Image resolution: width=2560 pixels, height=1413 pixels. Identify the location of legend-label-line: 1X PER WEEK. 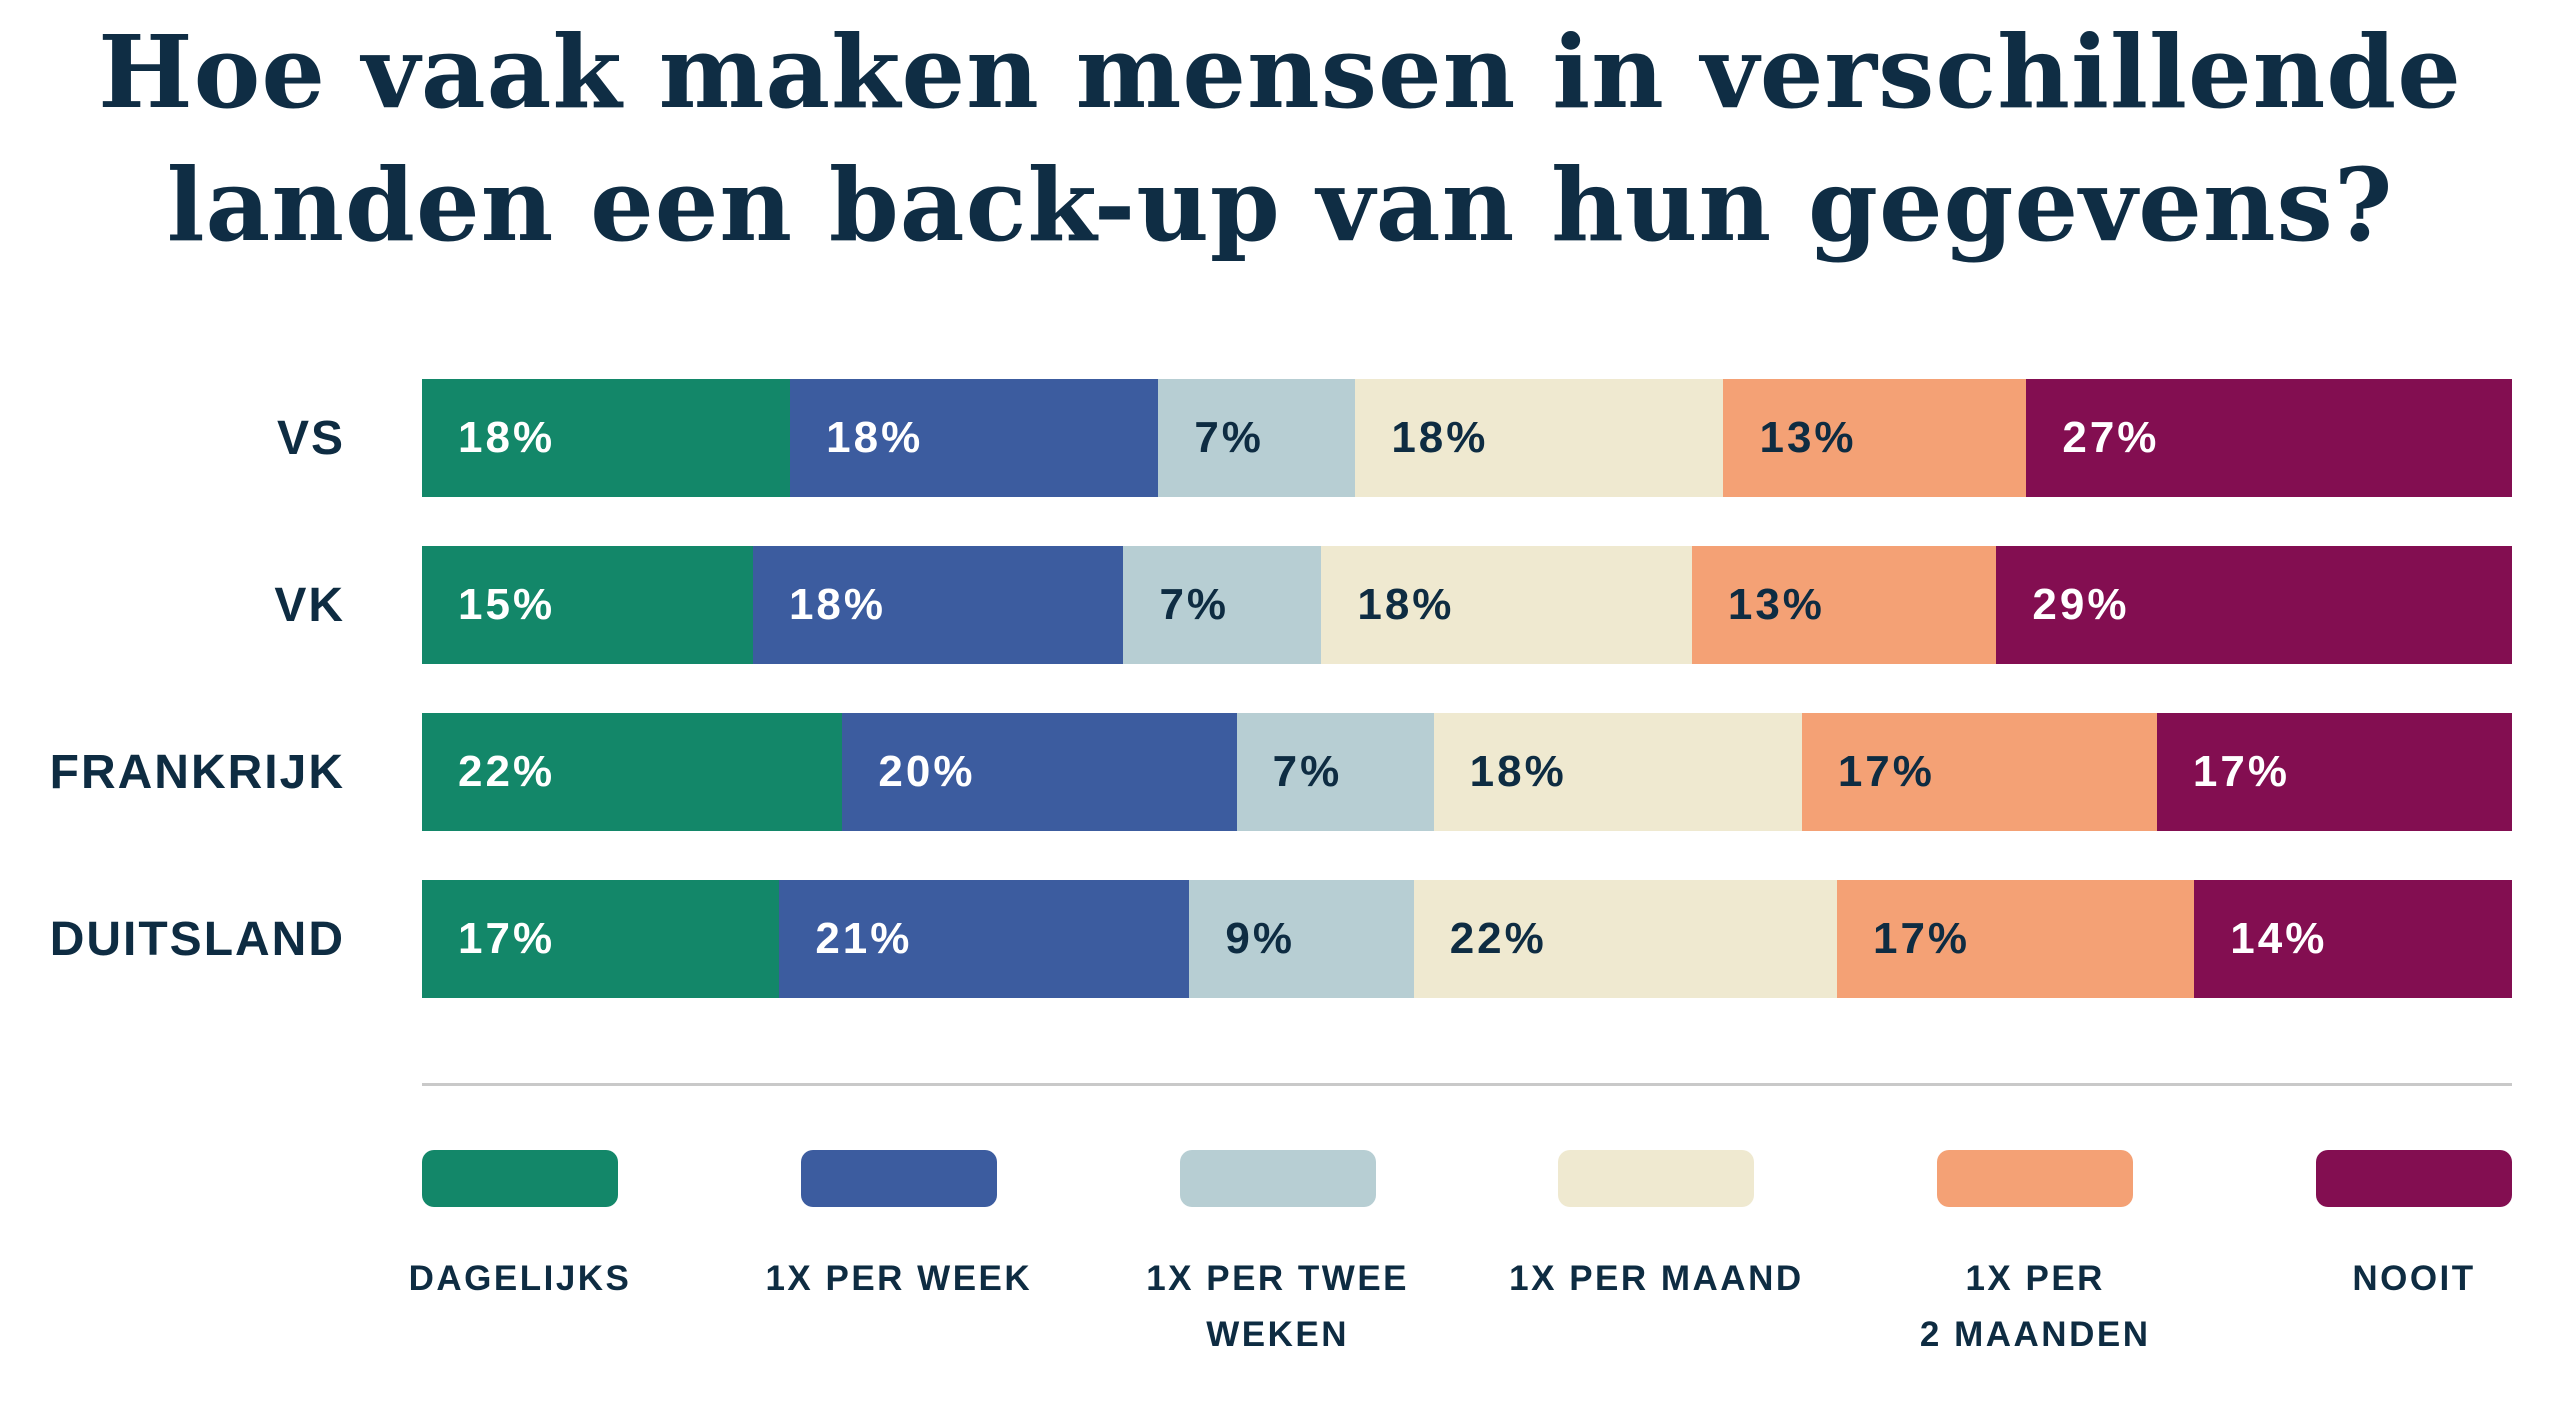
(899, 1278).